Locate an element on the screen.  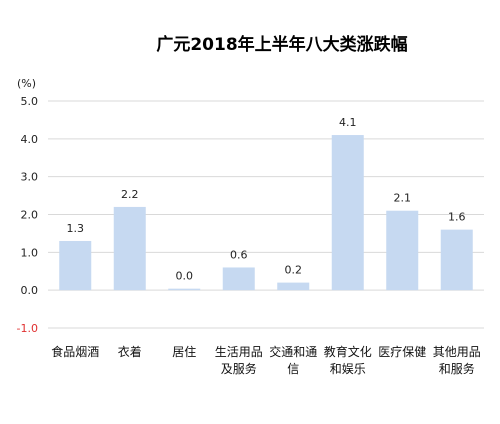
data-label: 0.0 is located at coordinates (185, 276).